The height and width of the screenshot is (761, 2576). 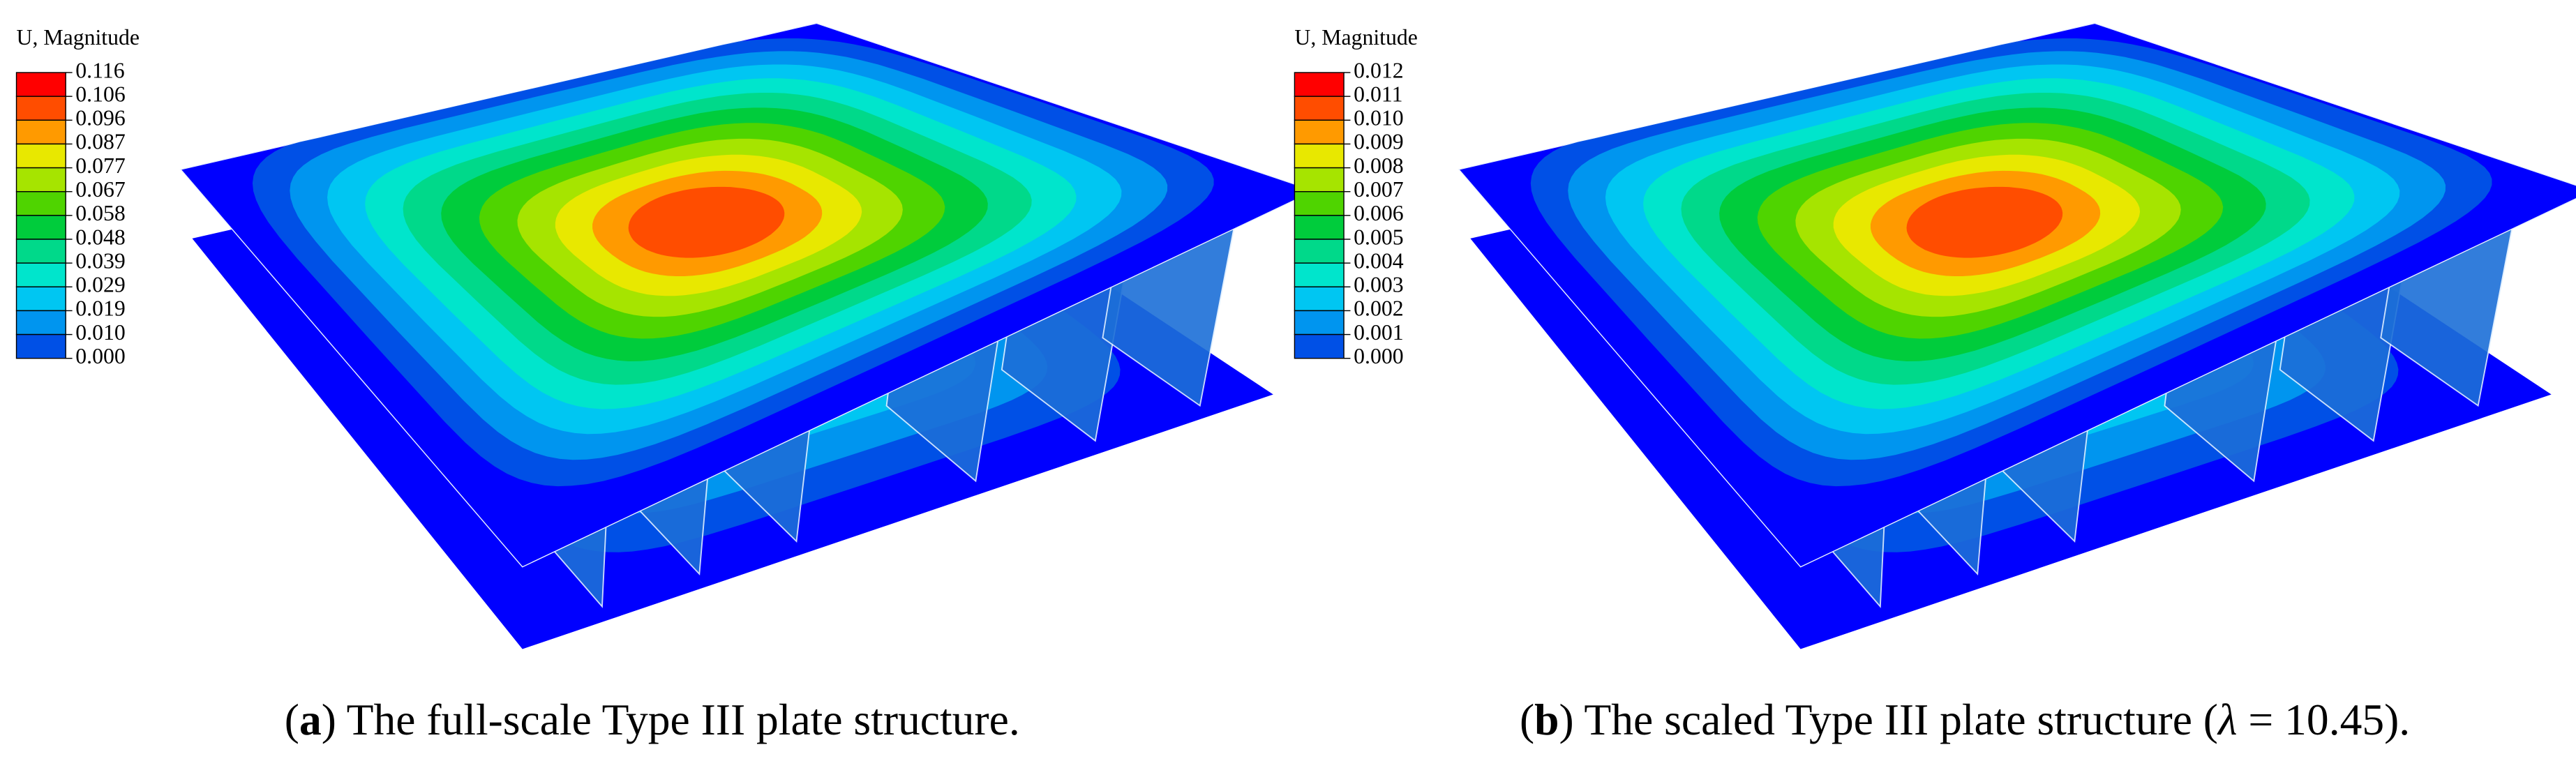 I want to click on legend-label: 0.004, so click(x=1379, y=260).